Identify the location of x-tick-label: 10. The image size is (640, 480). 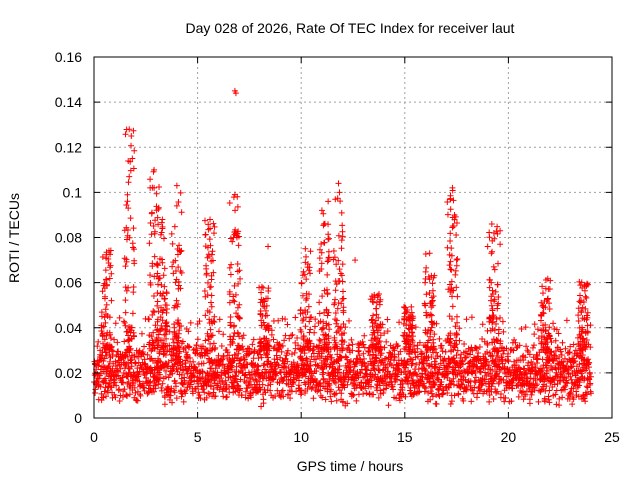
(301, 437).